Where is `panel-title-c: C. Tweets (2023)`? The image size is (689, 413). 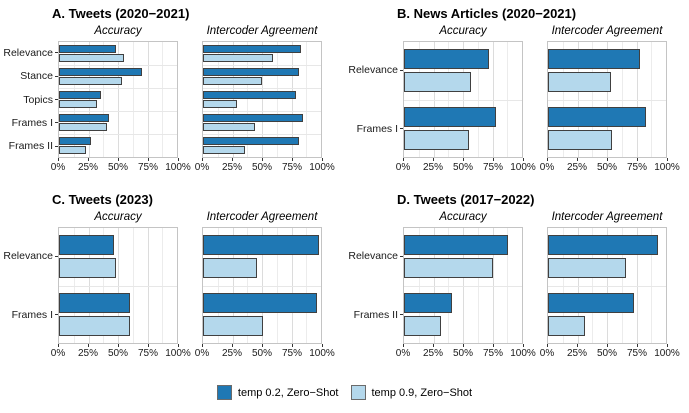 panel-title-c: C. Tweets (2023) is located at coordinates (102, 199).